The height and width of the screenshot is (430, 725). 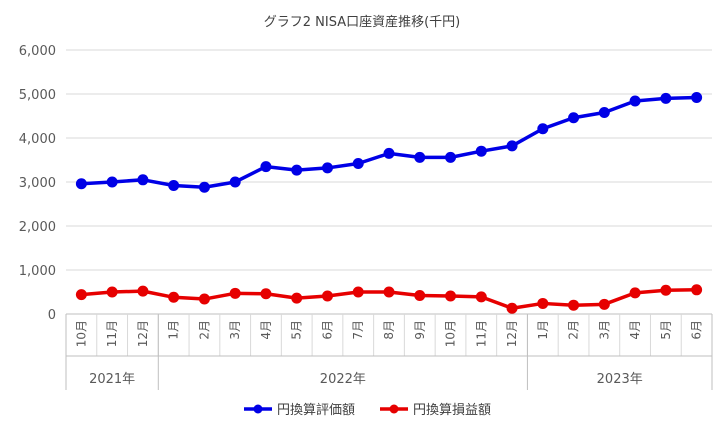 I want to click on y-tick-label: 4,000, so click(x=37, y=139).